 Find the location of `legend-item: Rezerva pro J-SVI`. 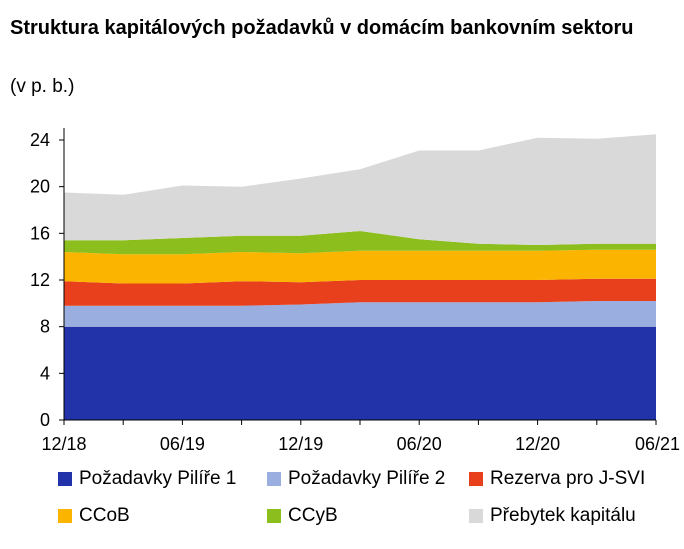

legend-item: Rezerva pro J-SVI is located at coordinates (557, 479).